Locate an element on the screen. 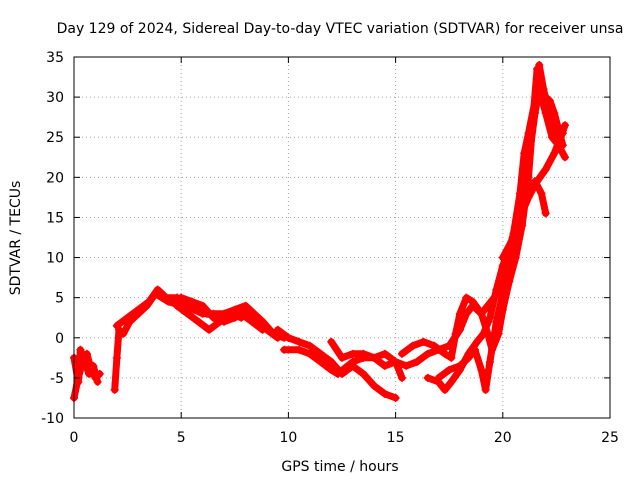 The width and height of the screenshot is (640, 480). x-axis-label: GPS time / hours is located at coordinates (339, 467).